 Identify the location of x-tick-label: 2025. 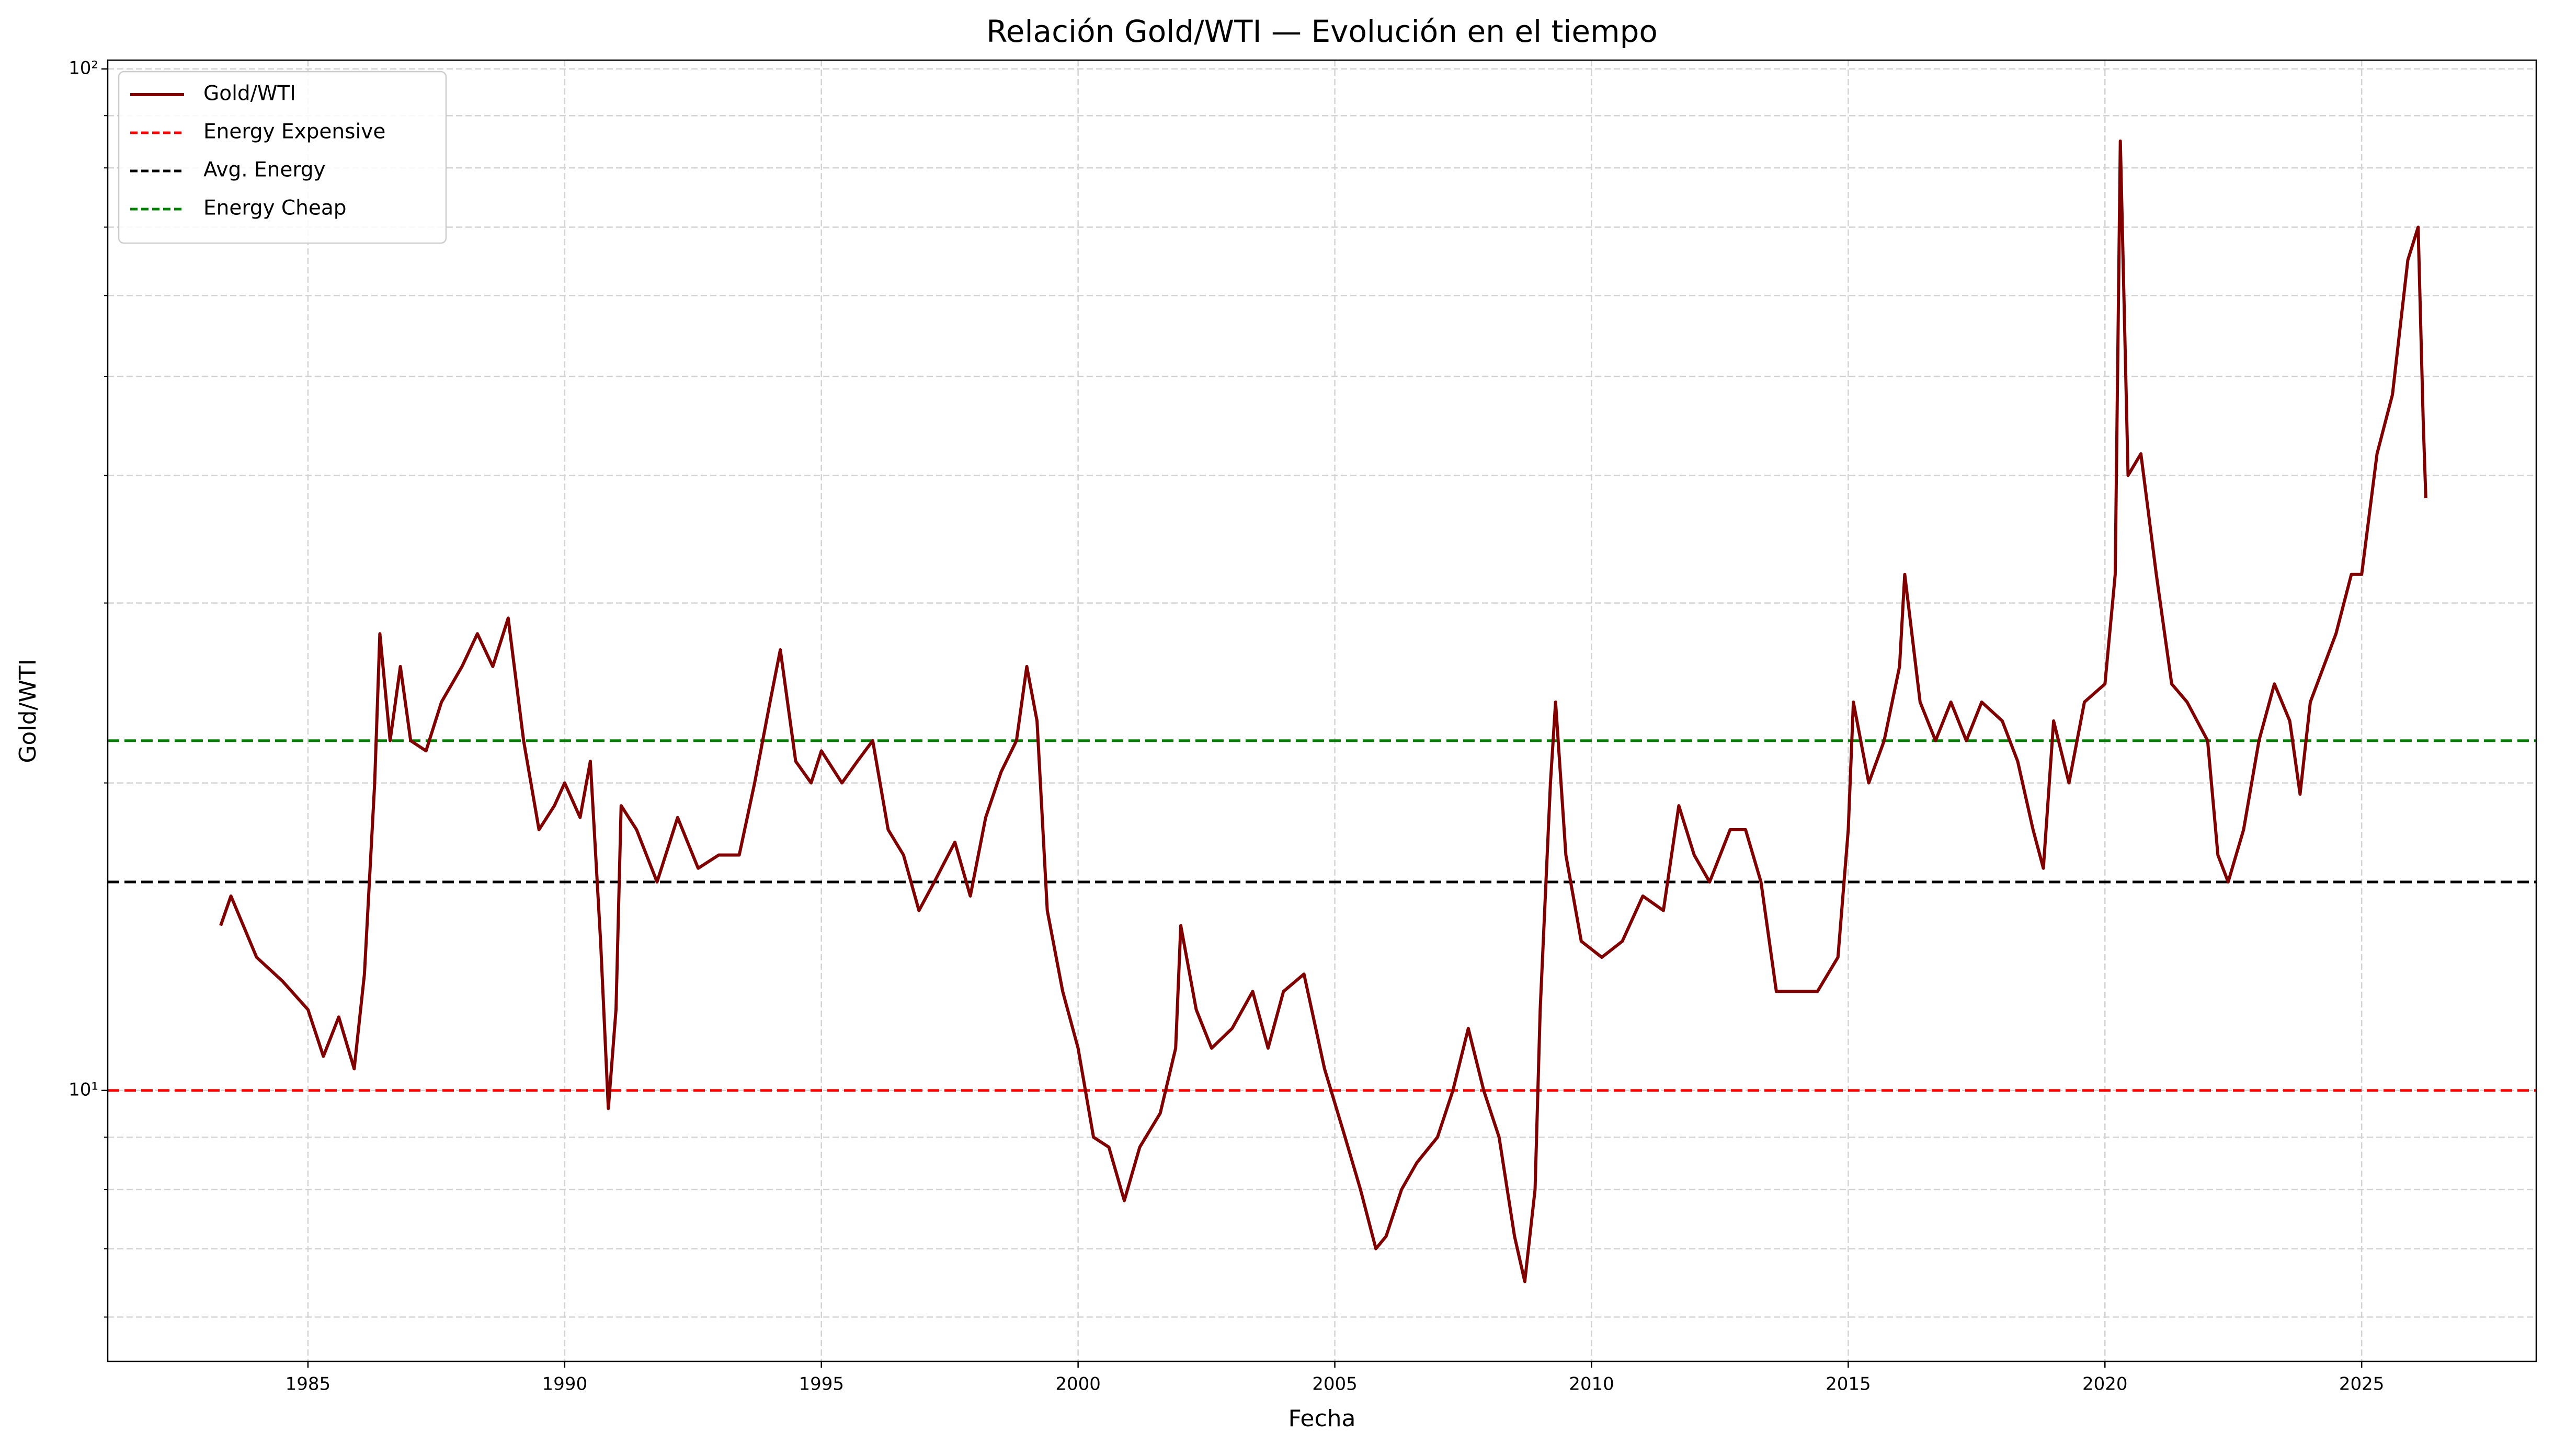
(2362, 1384).